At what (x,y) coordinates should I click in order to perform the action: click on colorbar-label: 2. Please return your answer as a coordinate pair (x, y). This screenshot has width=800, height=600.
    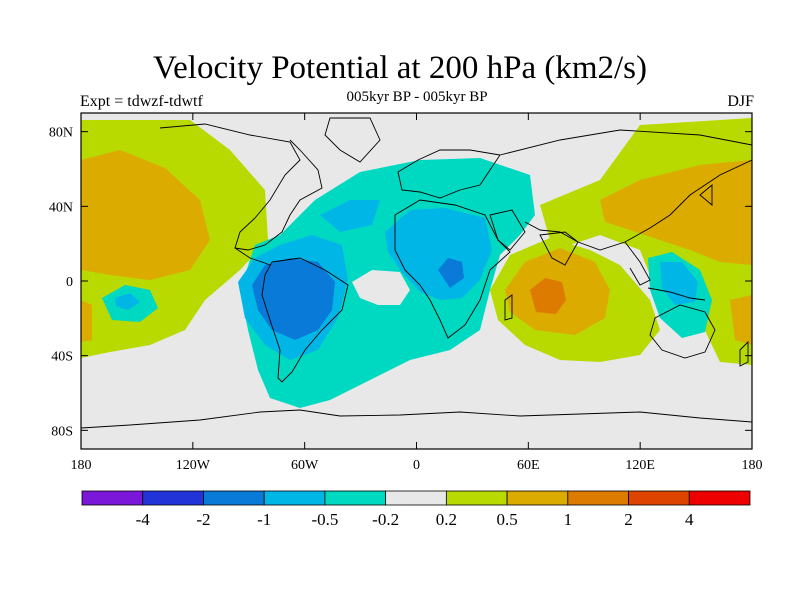
    Looking at the image, I should click on (628, 519).